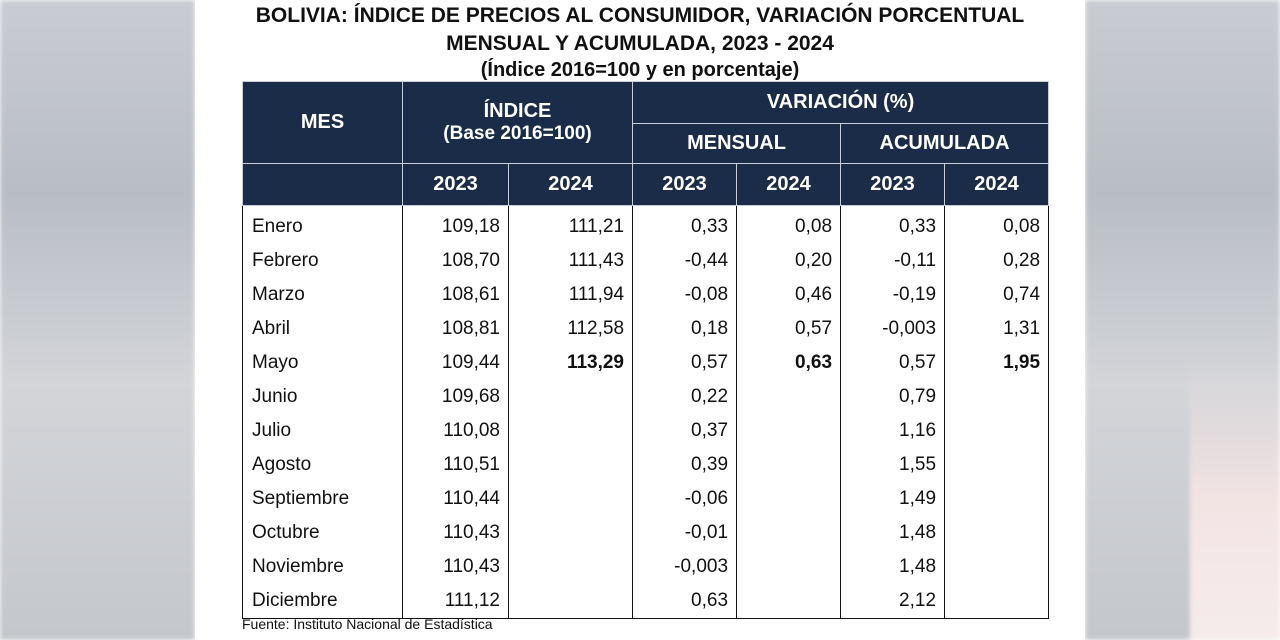  I want to click on title-line-3: (Índice 2016=100 y en porcentaje), so click(640, 70).